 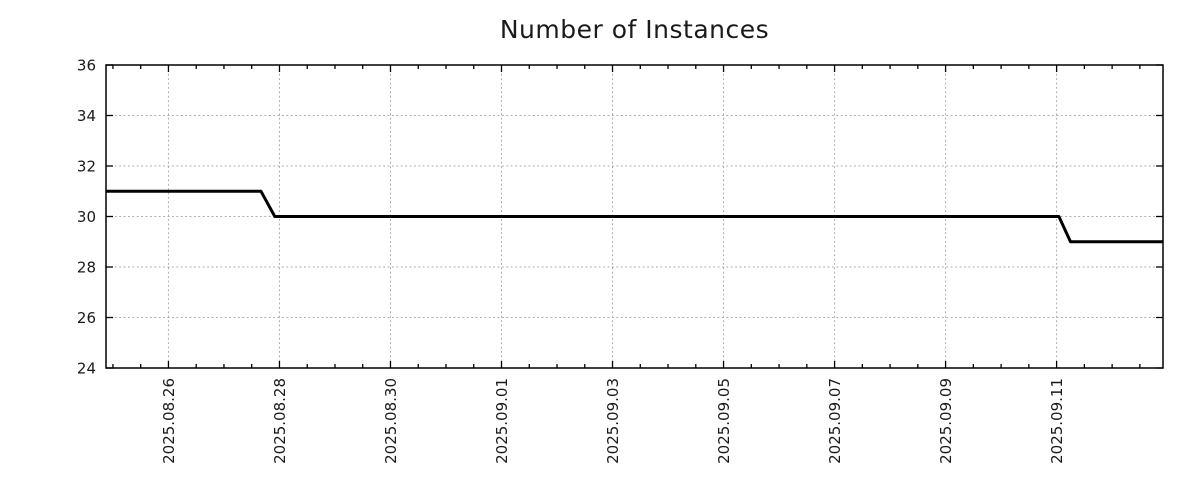 What do you see at coordinates (86, 369) in the screenshot?
I see `y-tick-label: 24` at bounding box center [86, 369].